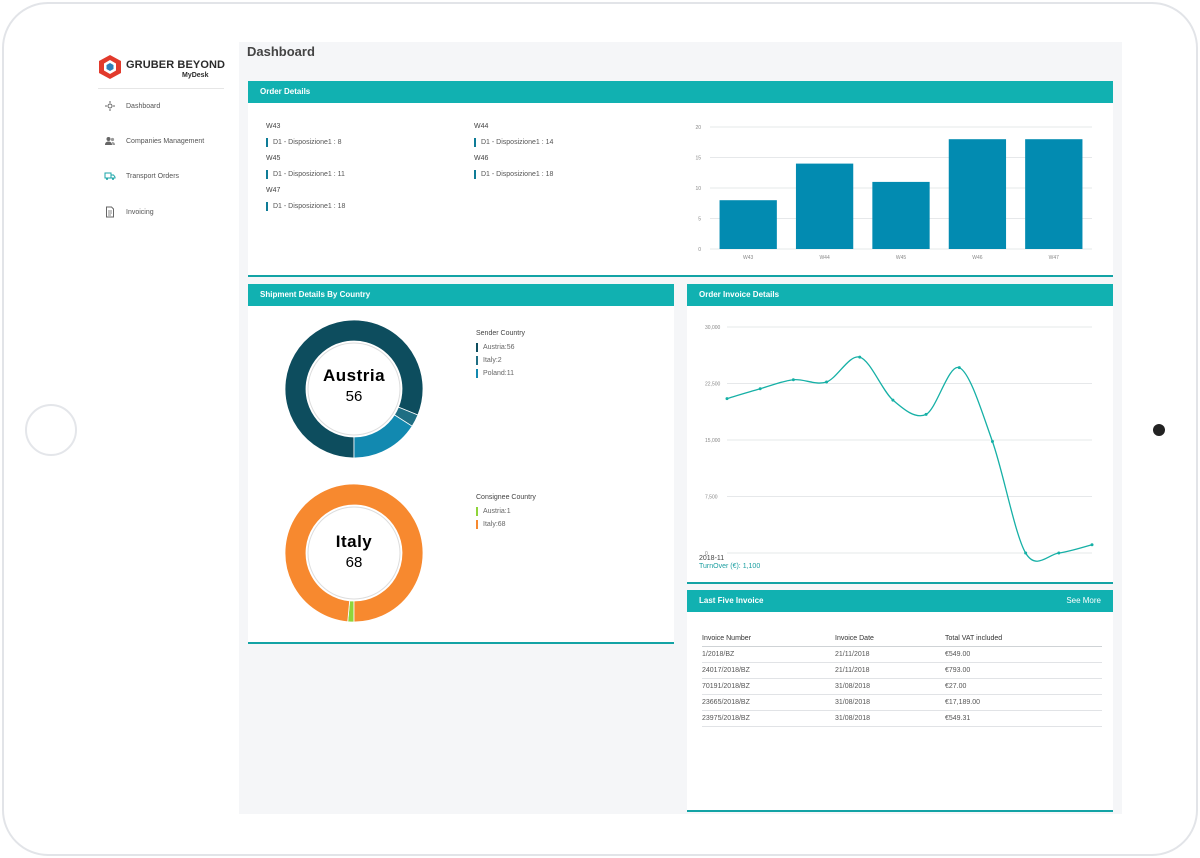 The image size is (1200, 858). What do you see at coordinates (1023, 654) in the screenshot?
I see `invoice-total: €549.00` at bounding box center [1023, 654].